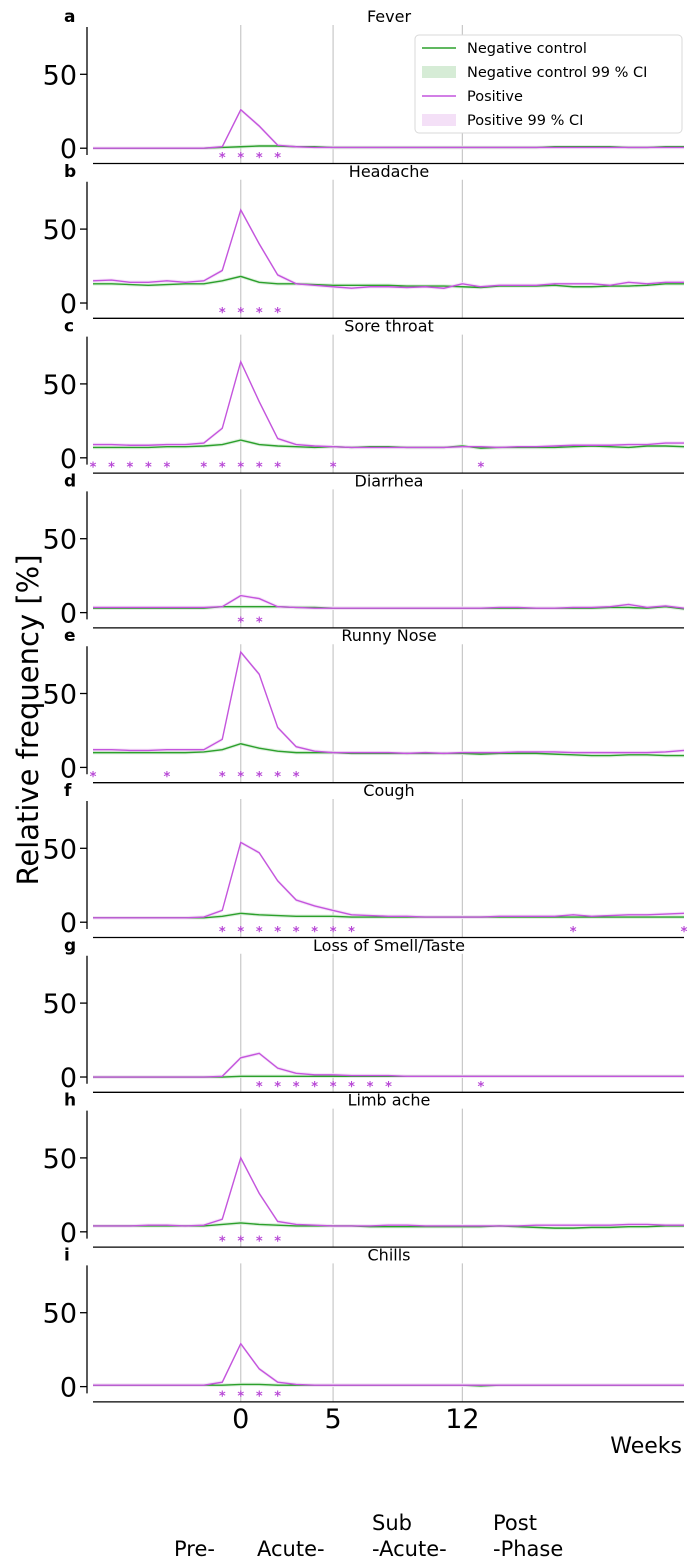  I want to click on phase-label: Pre-, so click(194, 1549).